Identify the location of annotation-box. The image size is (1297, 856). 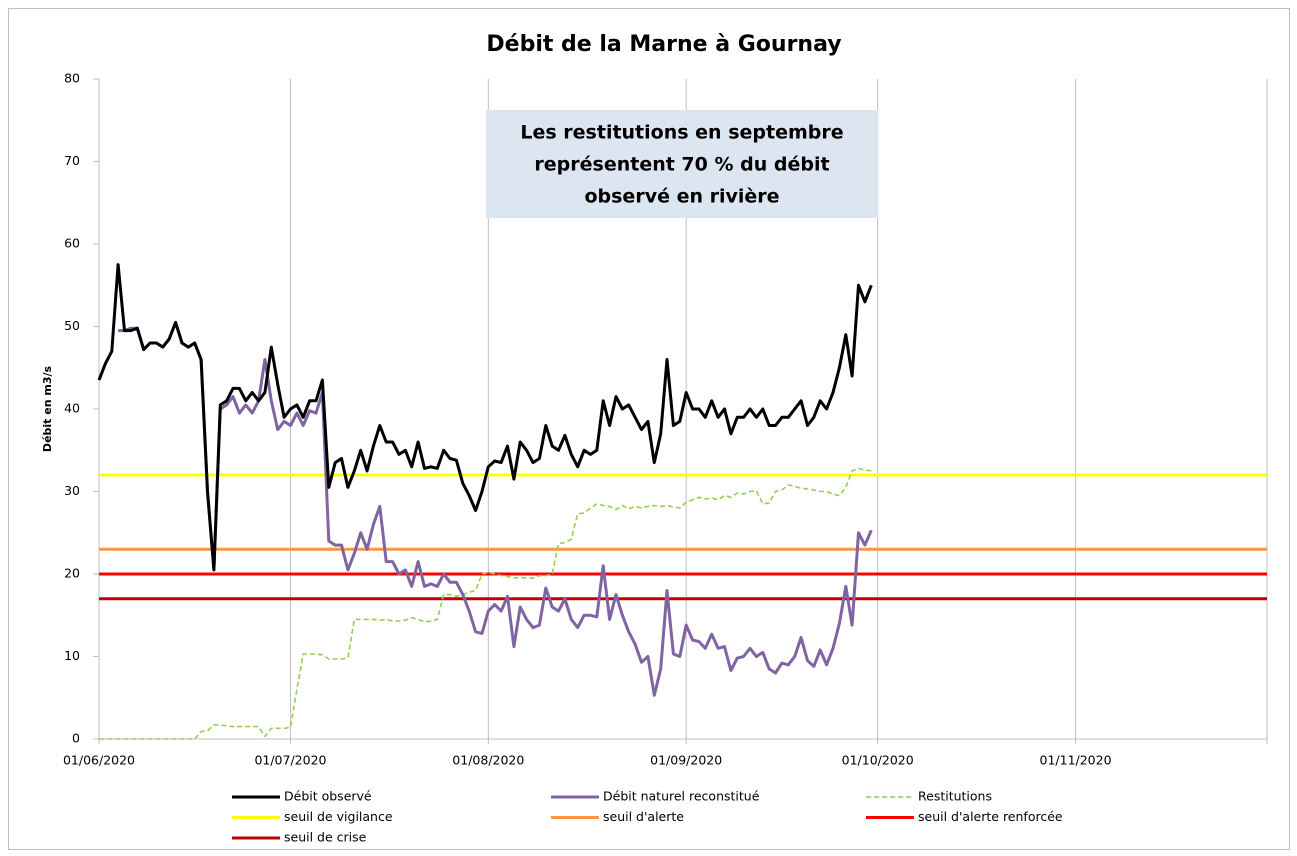
(682, 164).